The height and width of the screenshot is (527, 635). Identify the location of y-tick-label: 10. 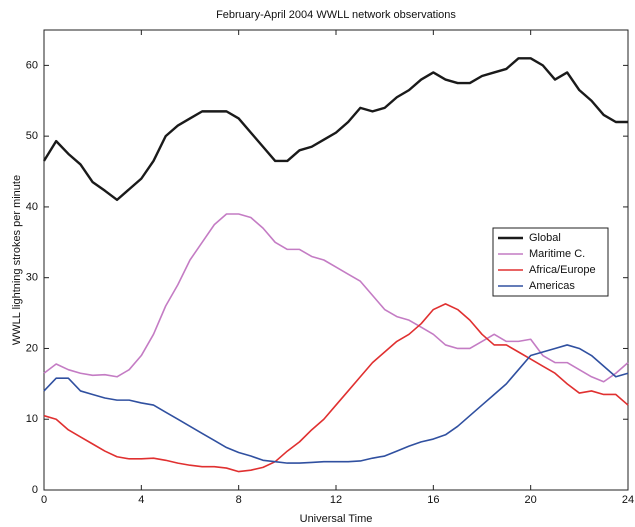
(32, 419).